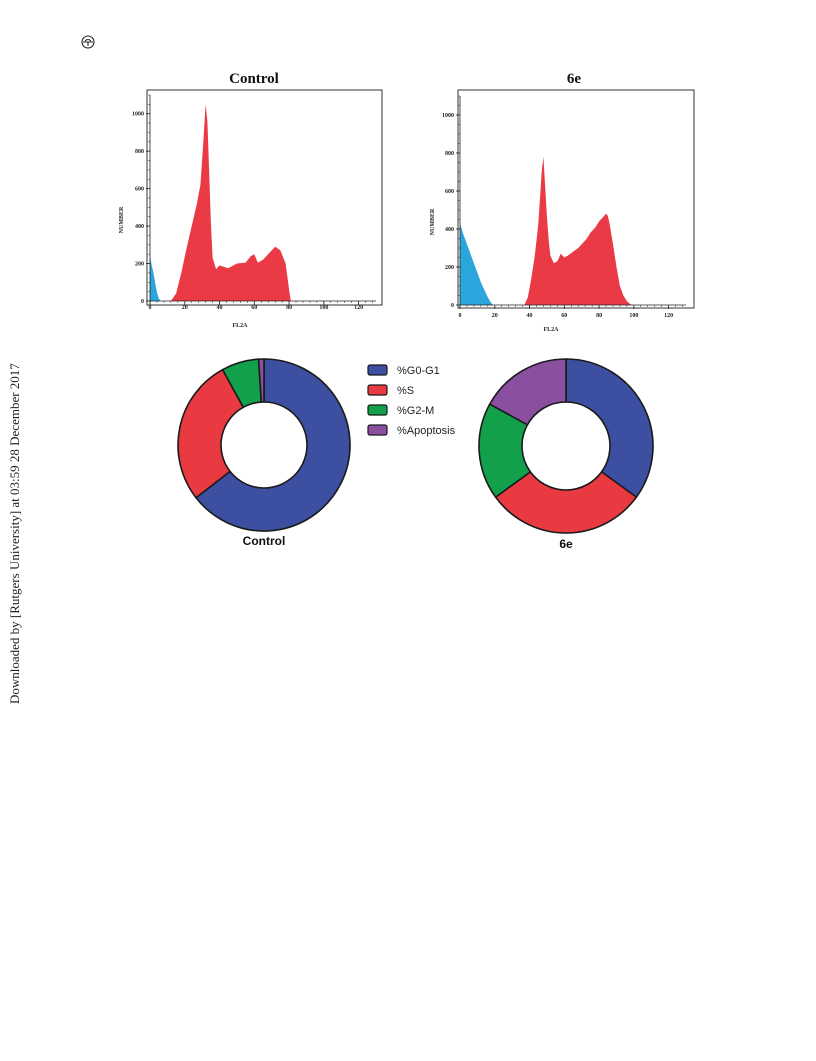 The image size is (816, 1061). Describe the element at coordinates (566, 544) in the screenshot. I see `donut-label: 6e` at that location.